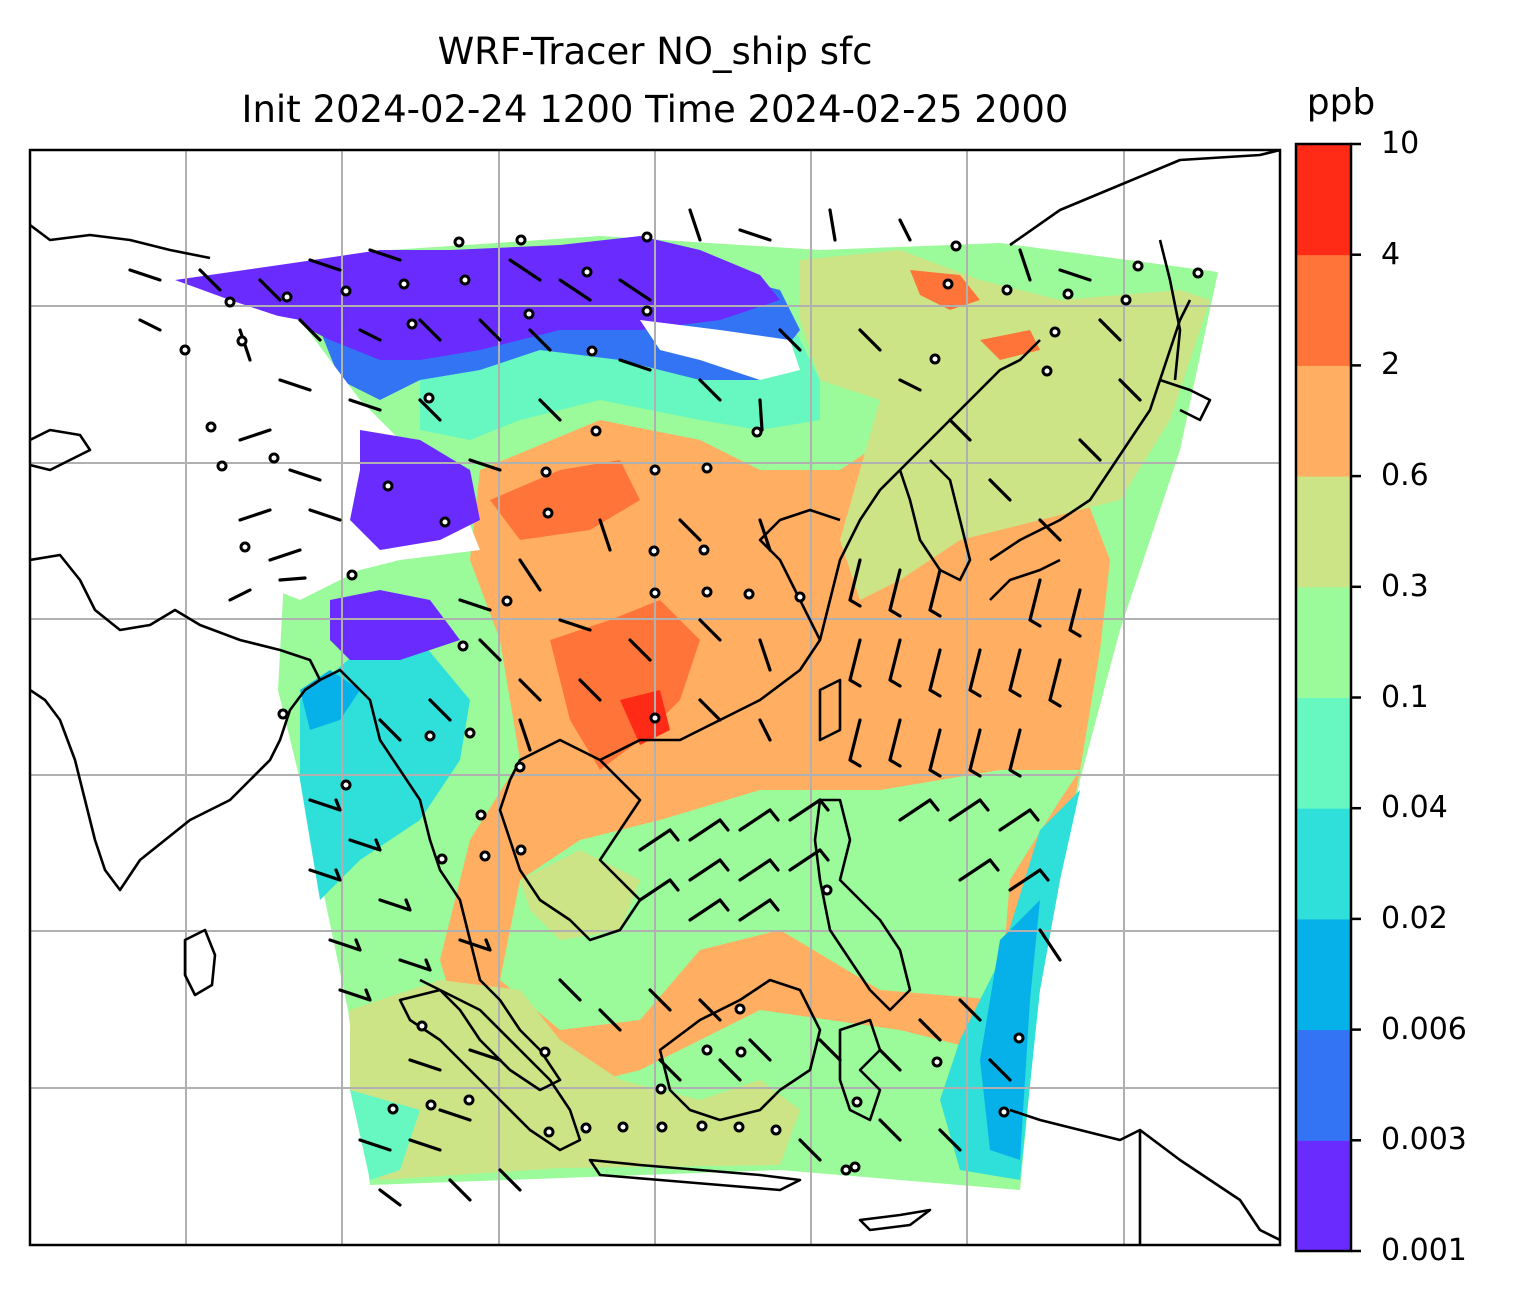  What do you see at coordinates (1424, 1250) in the screenshot?
I see `colorbar-tick-label: 0.001` at bounding box center [1424, 1250].